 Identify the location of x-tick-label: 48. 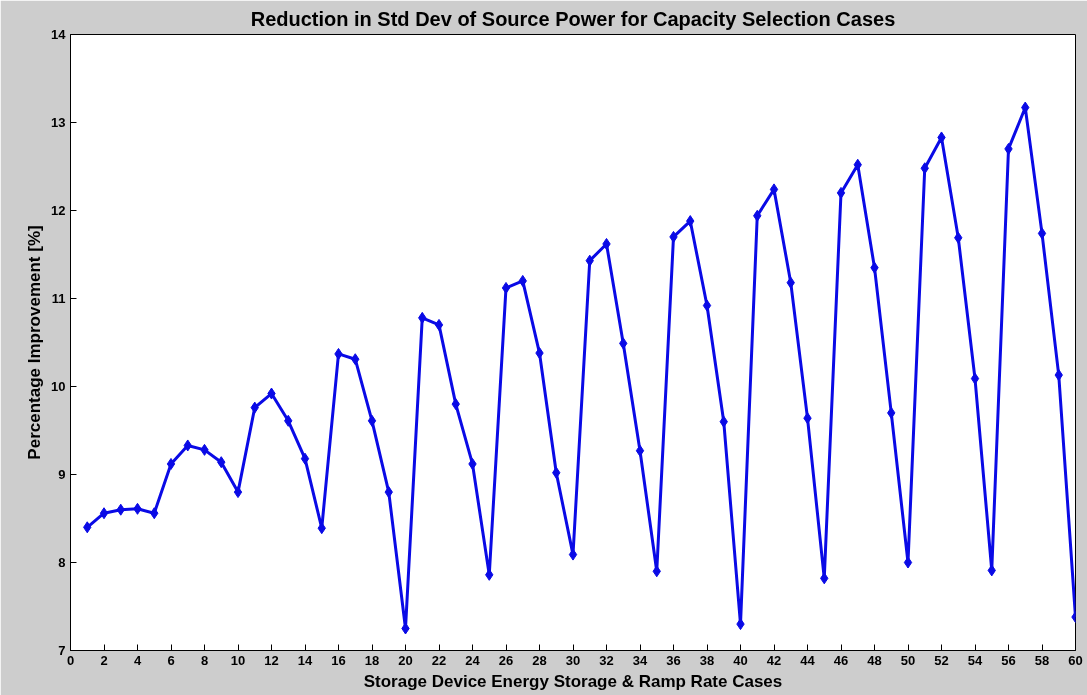
(874, 660).